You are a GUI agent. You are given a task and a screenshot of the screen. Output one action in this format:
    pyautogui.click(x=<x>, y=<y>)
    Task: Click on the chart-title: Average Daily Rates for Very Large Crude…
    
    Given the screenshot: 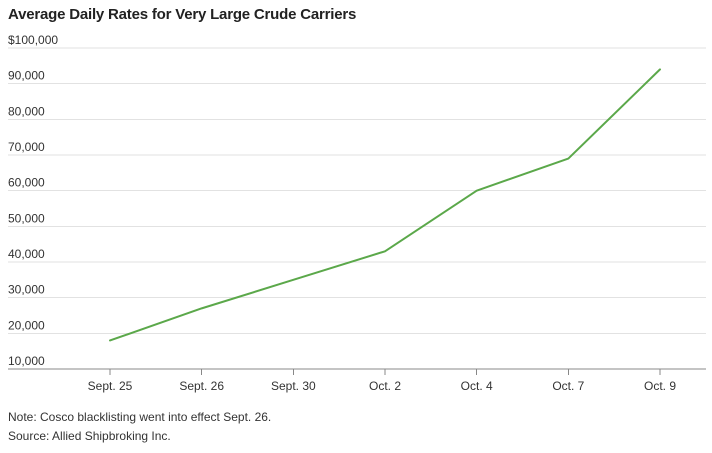 What is the action you would take?
    pyautogui.click(x=182, y=14)
    